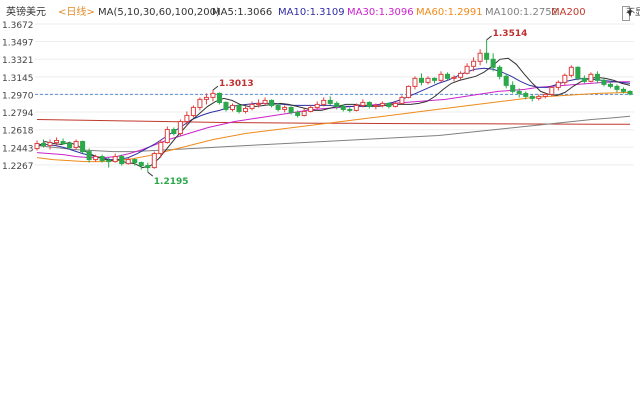 This screenshot has width=640, height=400. What do you see at coordinates (449, 12) in the screenshot?
I see `ma60-value: MA60:1.2991` at bounding box center [449, 12].